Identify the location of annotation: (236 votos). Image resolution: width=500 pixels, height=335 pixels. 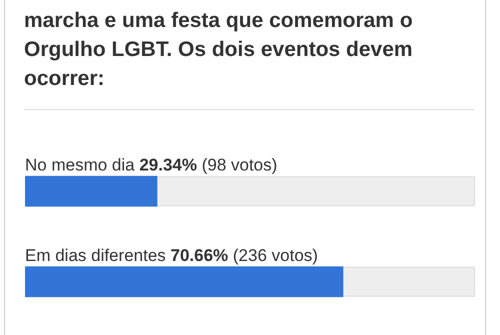
(275, 255).